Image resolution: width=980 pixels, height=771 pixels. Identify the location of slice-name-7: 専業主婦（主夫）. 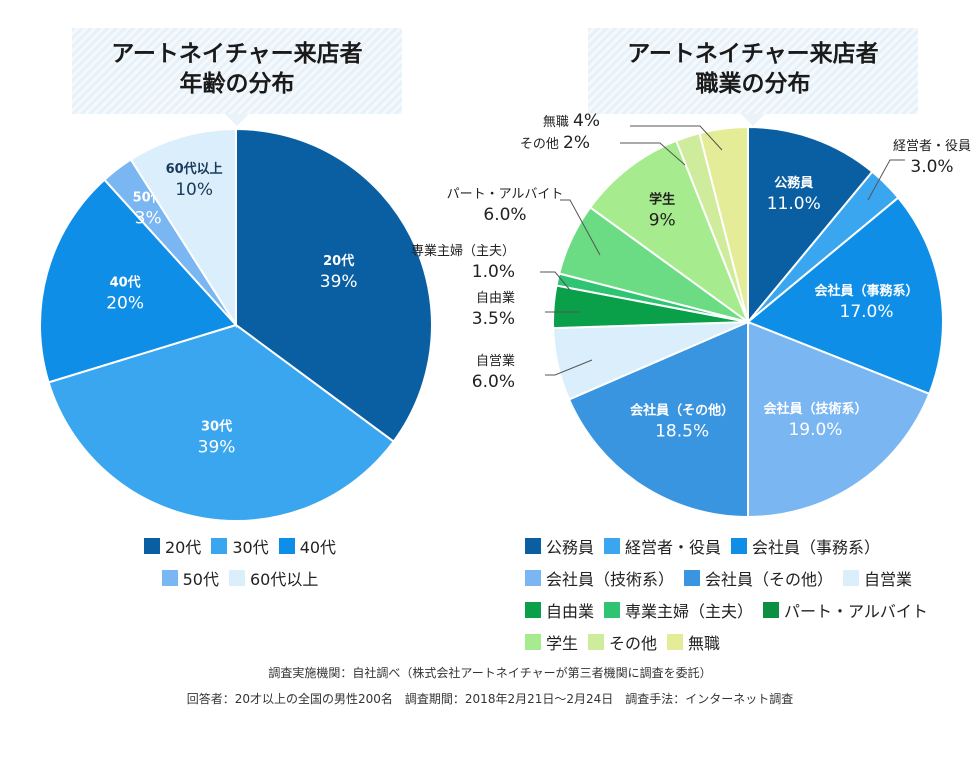
(463, 251).